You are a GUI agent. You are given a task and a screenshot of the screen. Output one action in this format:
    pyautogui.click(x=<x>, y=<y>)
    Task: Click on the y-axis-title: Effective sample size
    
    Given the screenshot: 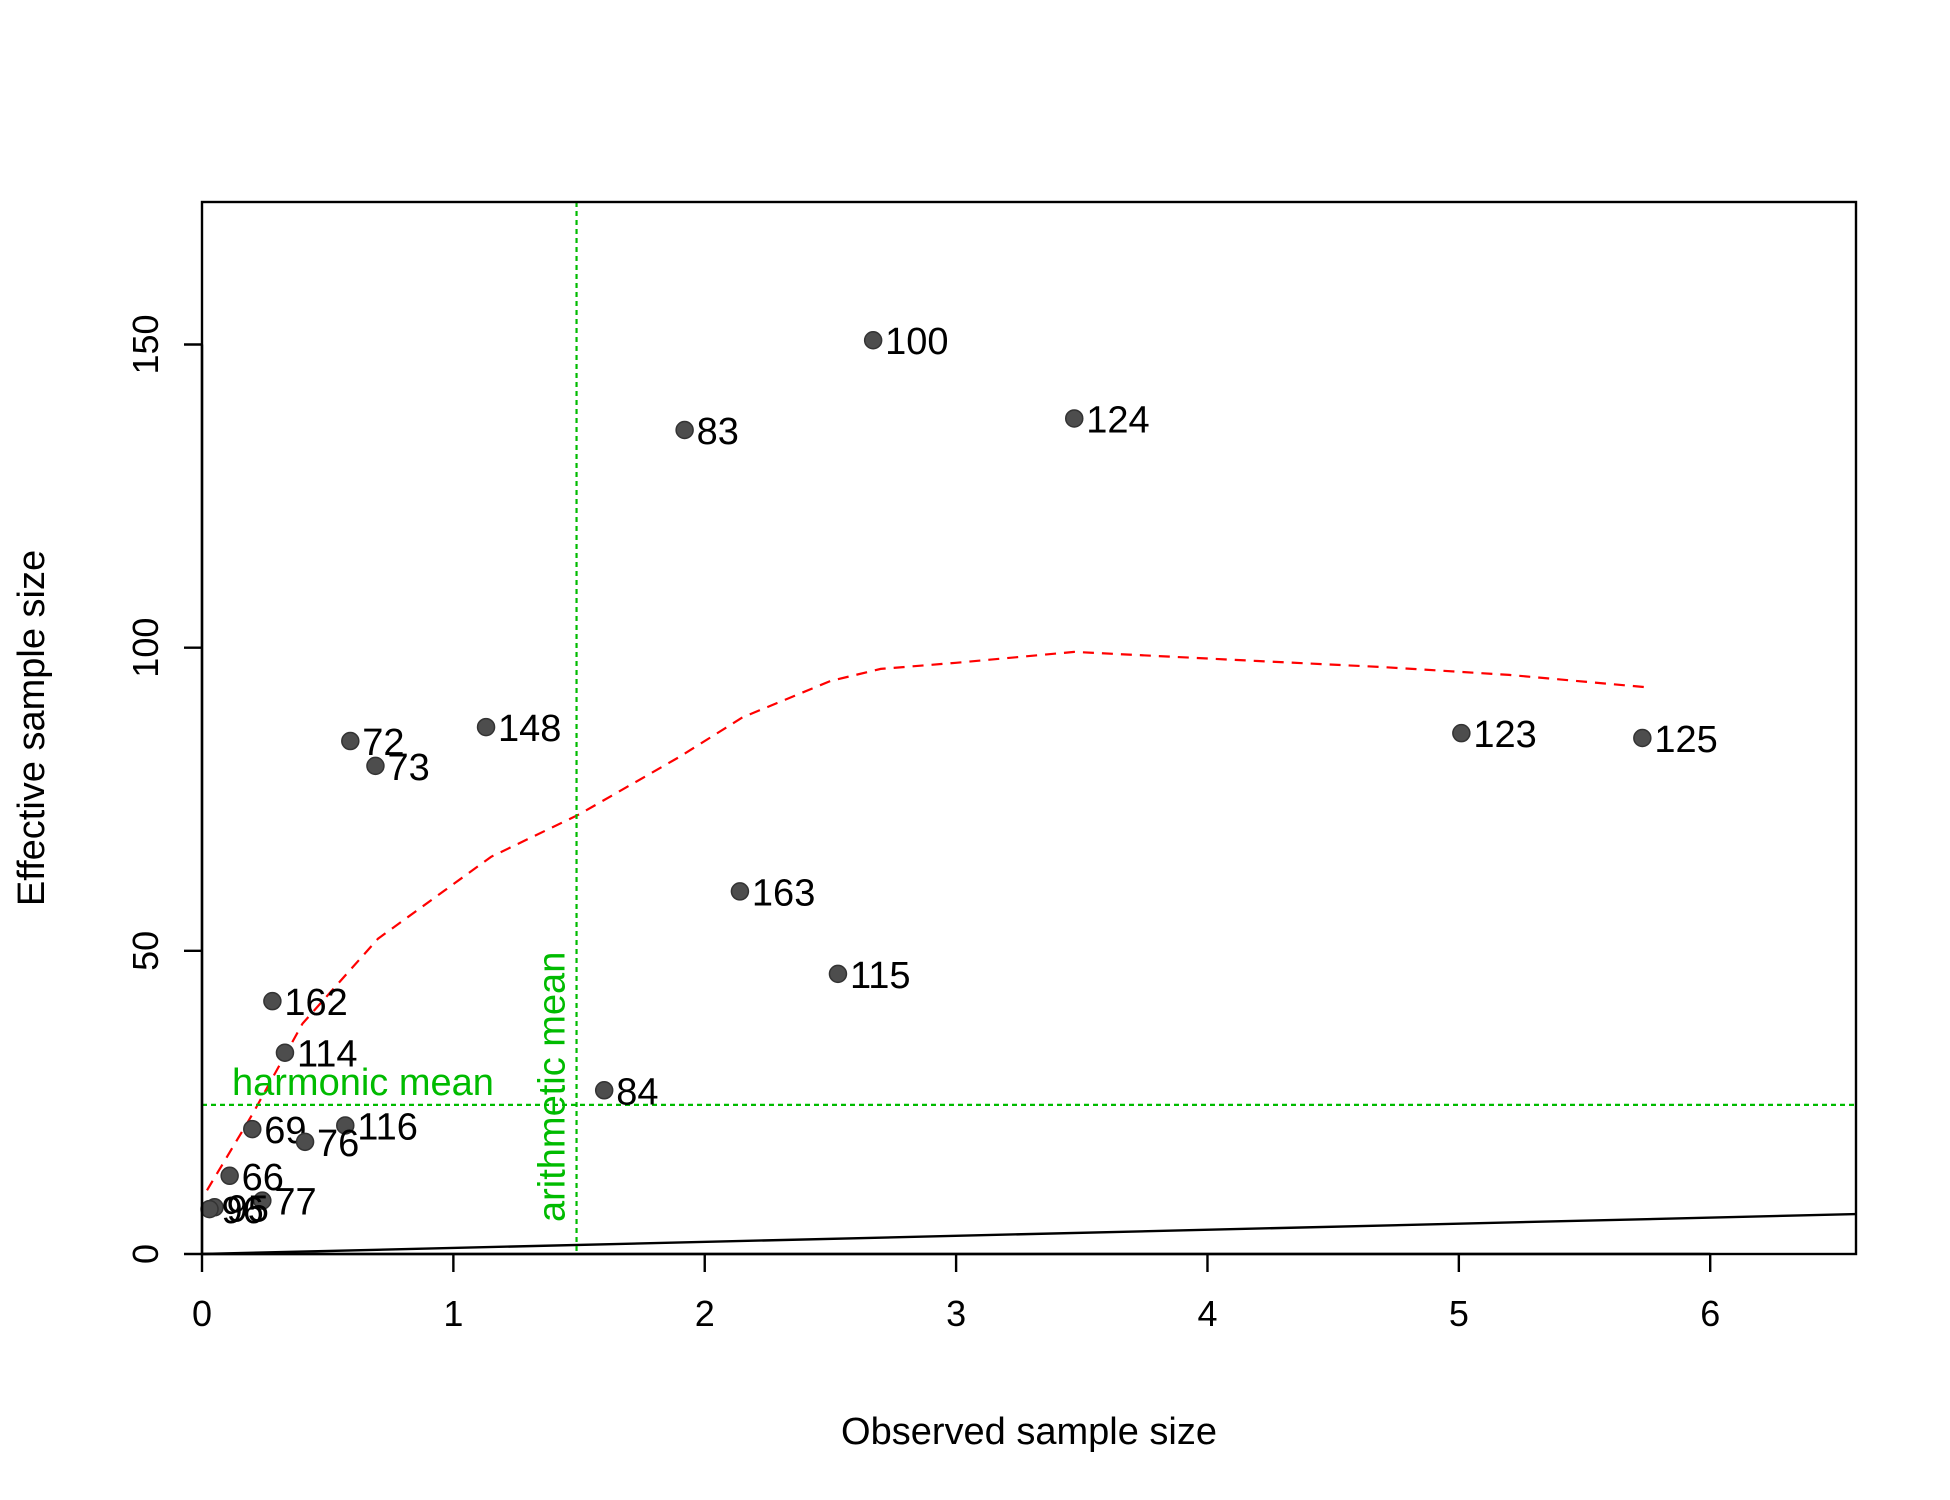 What is the action you would take?
    pyautogui.click(x=32, y=728)
    